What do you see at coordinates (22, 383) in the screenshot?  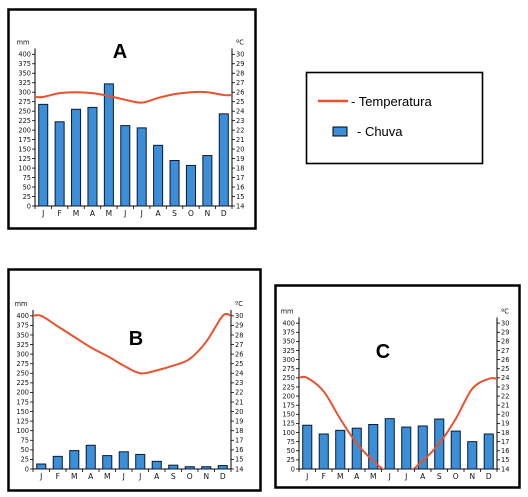 I see `chart-b-ytick-label: 225` at bounding box center [22, 383].